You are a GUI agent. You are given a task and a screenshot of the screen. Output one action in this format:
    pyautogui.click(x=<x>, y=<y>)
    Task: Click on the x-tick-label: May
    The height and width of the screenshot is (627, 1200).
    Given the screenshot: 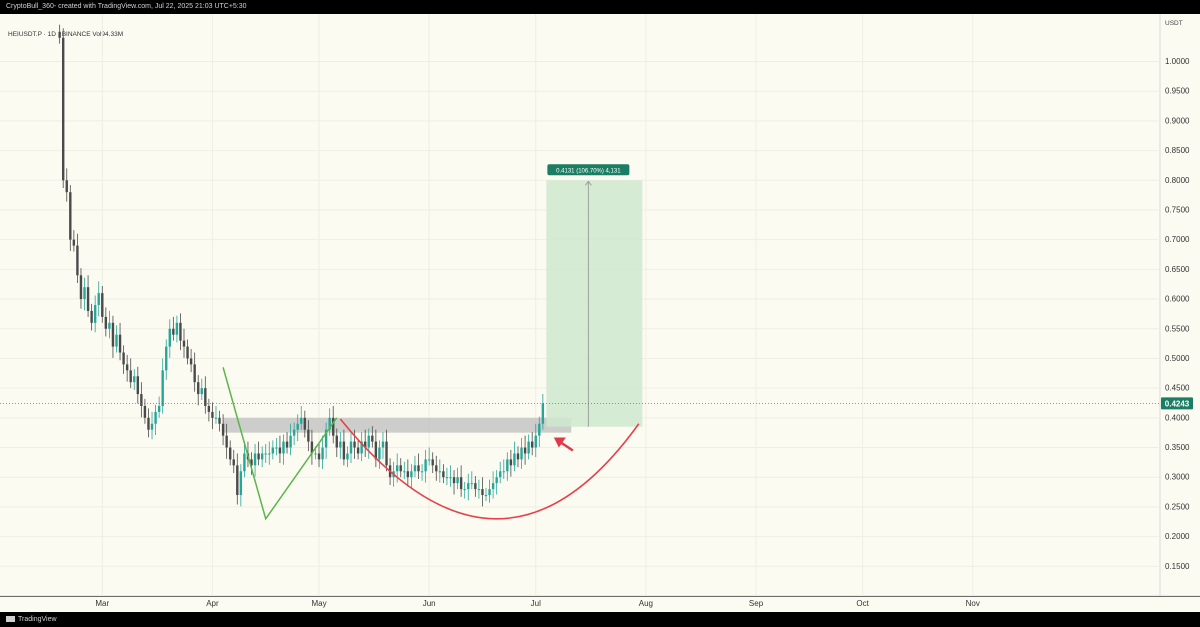 What is the action you would take?
    pyautogui.click(x=318, y=603)
    